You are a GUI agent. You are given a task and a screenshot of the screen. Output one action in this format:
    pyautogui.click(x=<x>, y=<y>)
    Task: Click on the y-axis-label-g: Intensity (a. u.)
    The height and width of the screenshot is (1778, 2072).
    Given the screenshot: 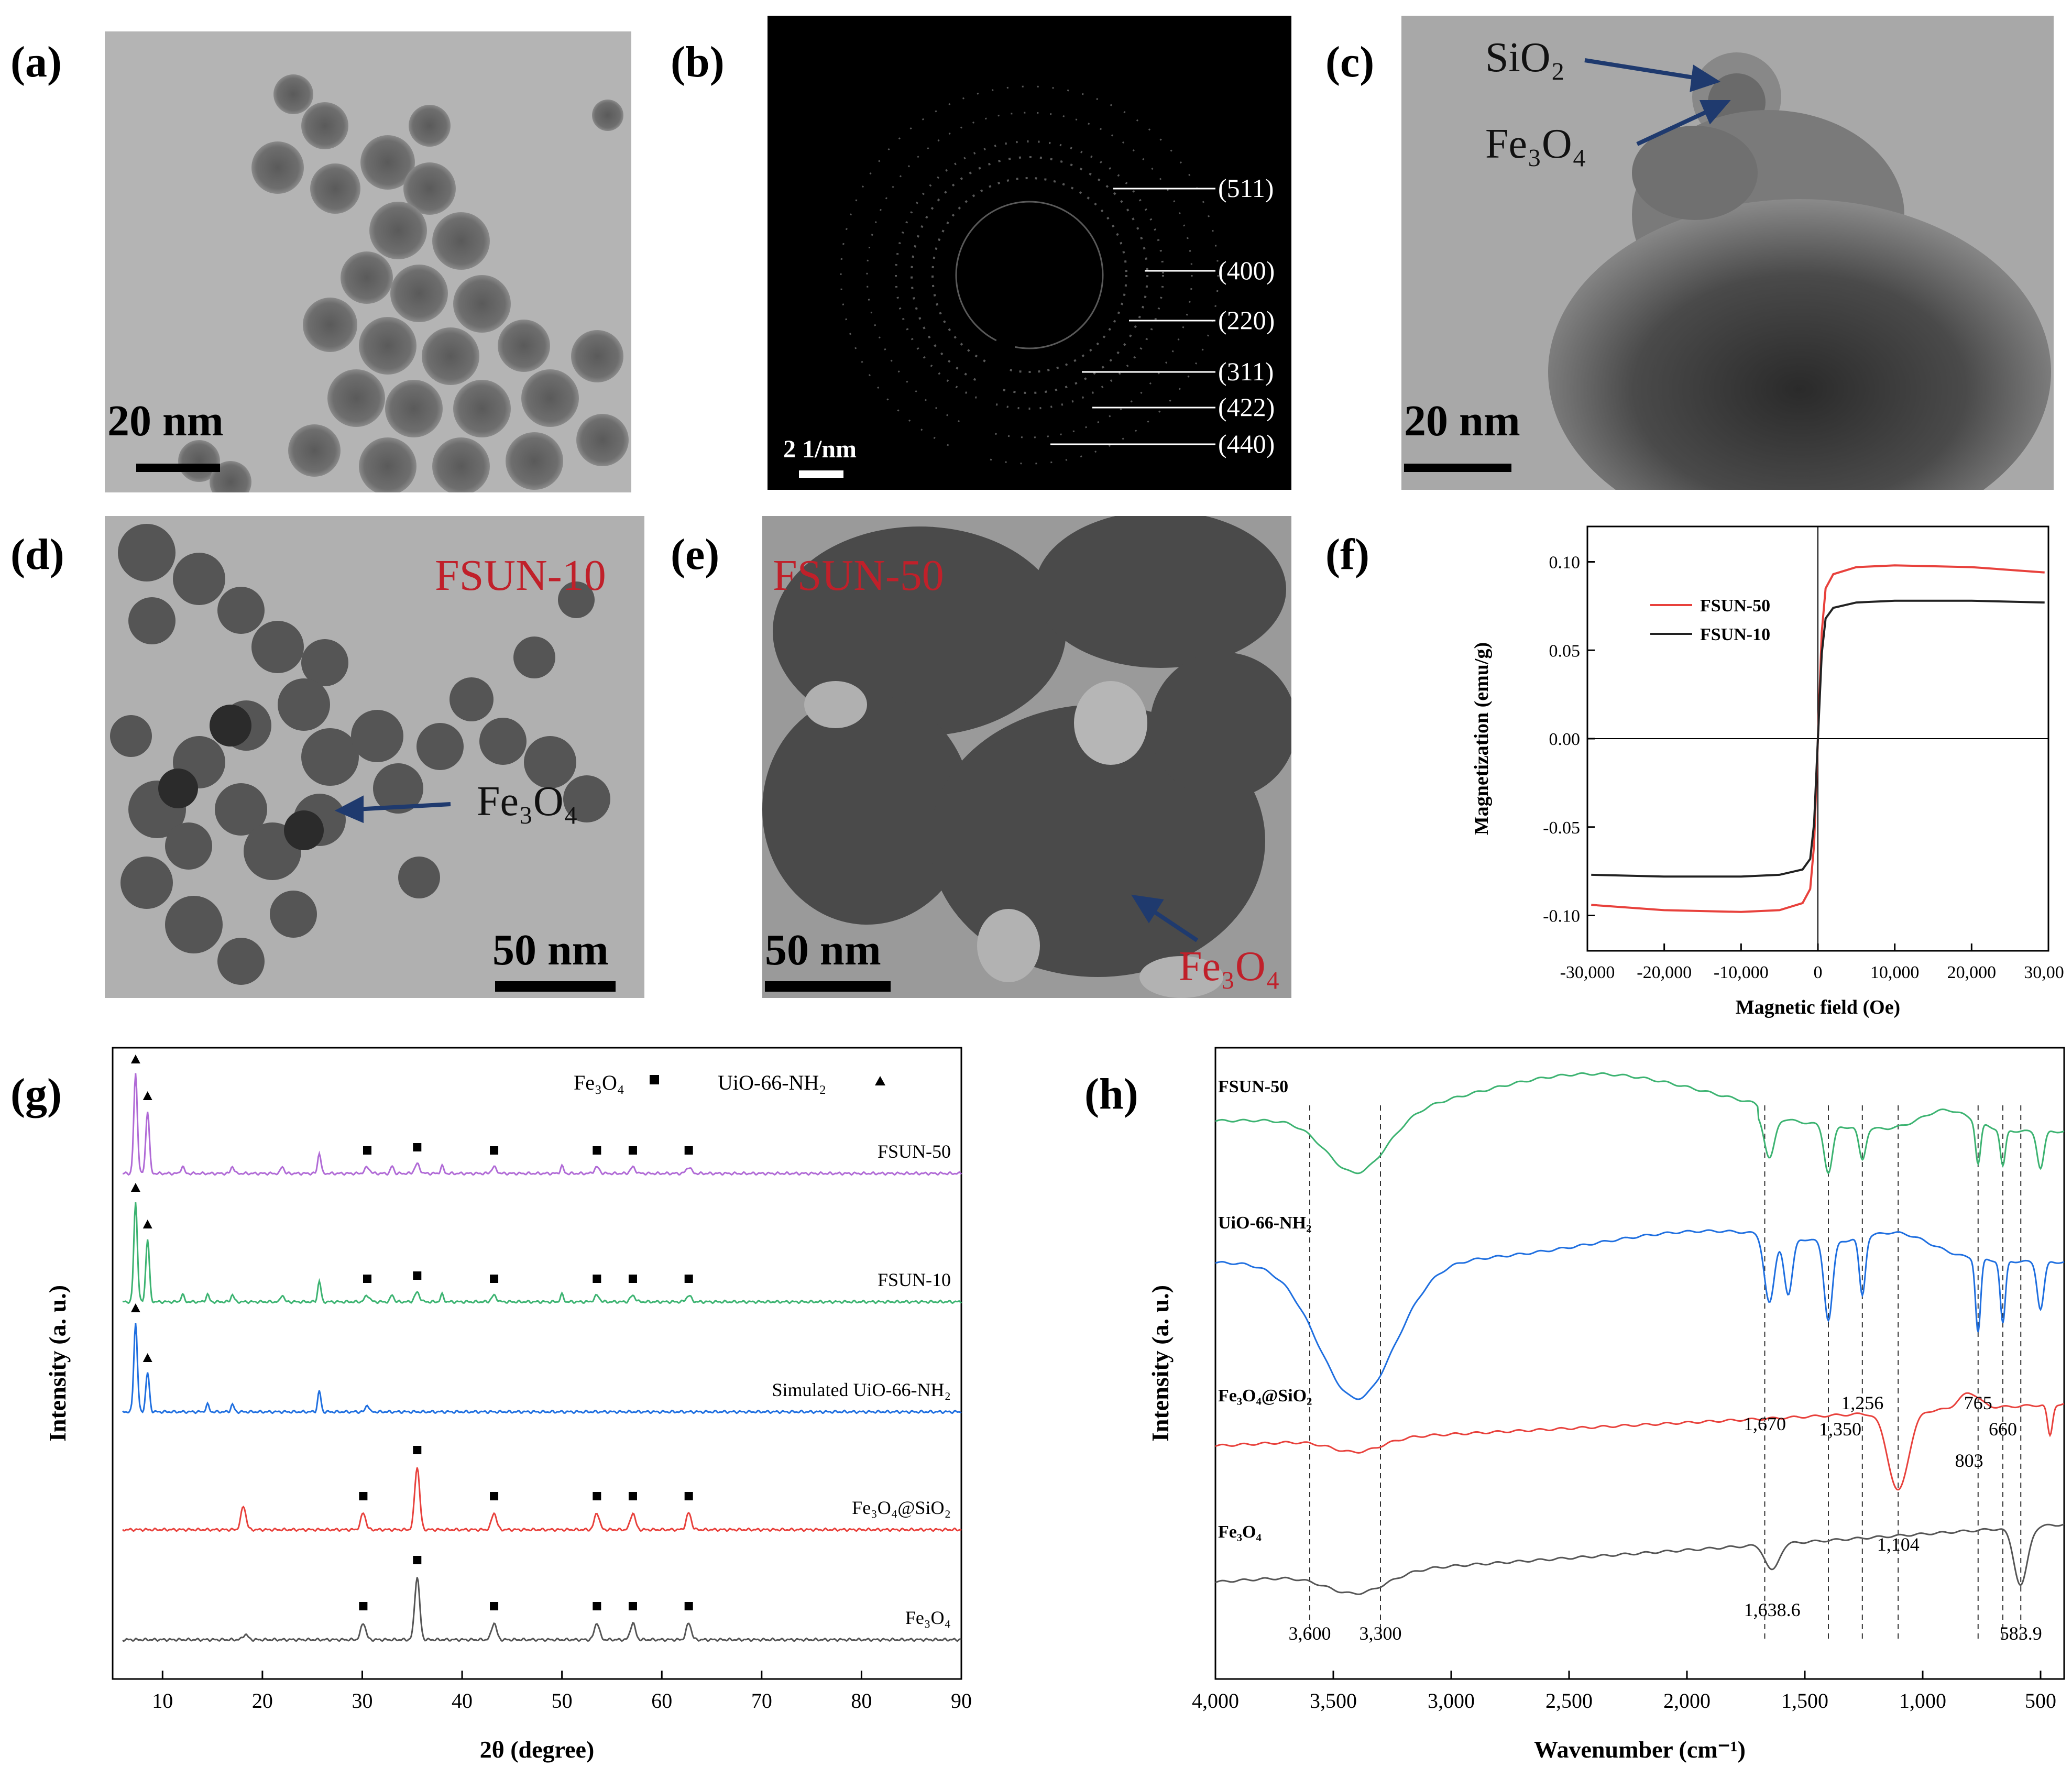 What is the action you would take?
    pyautogui.click(x=57, y=1364)
    